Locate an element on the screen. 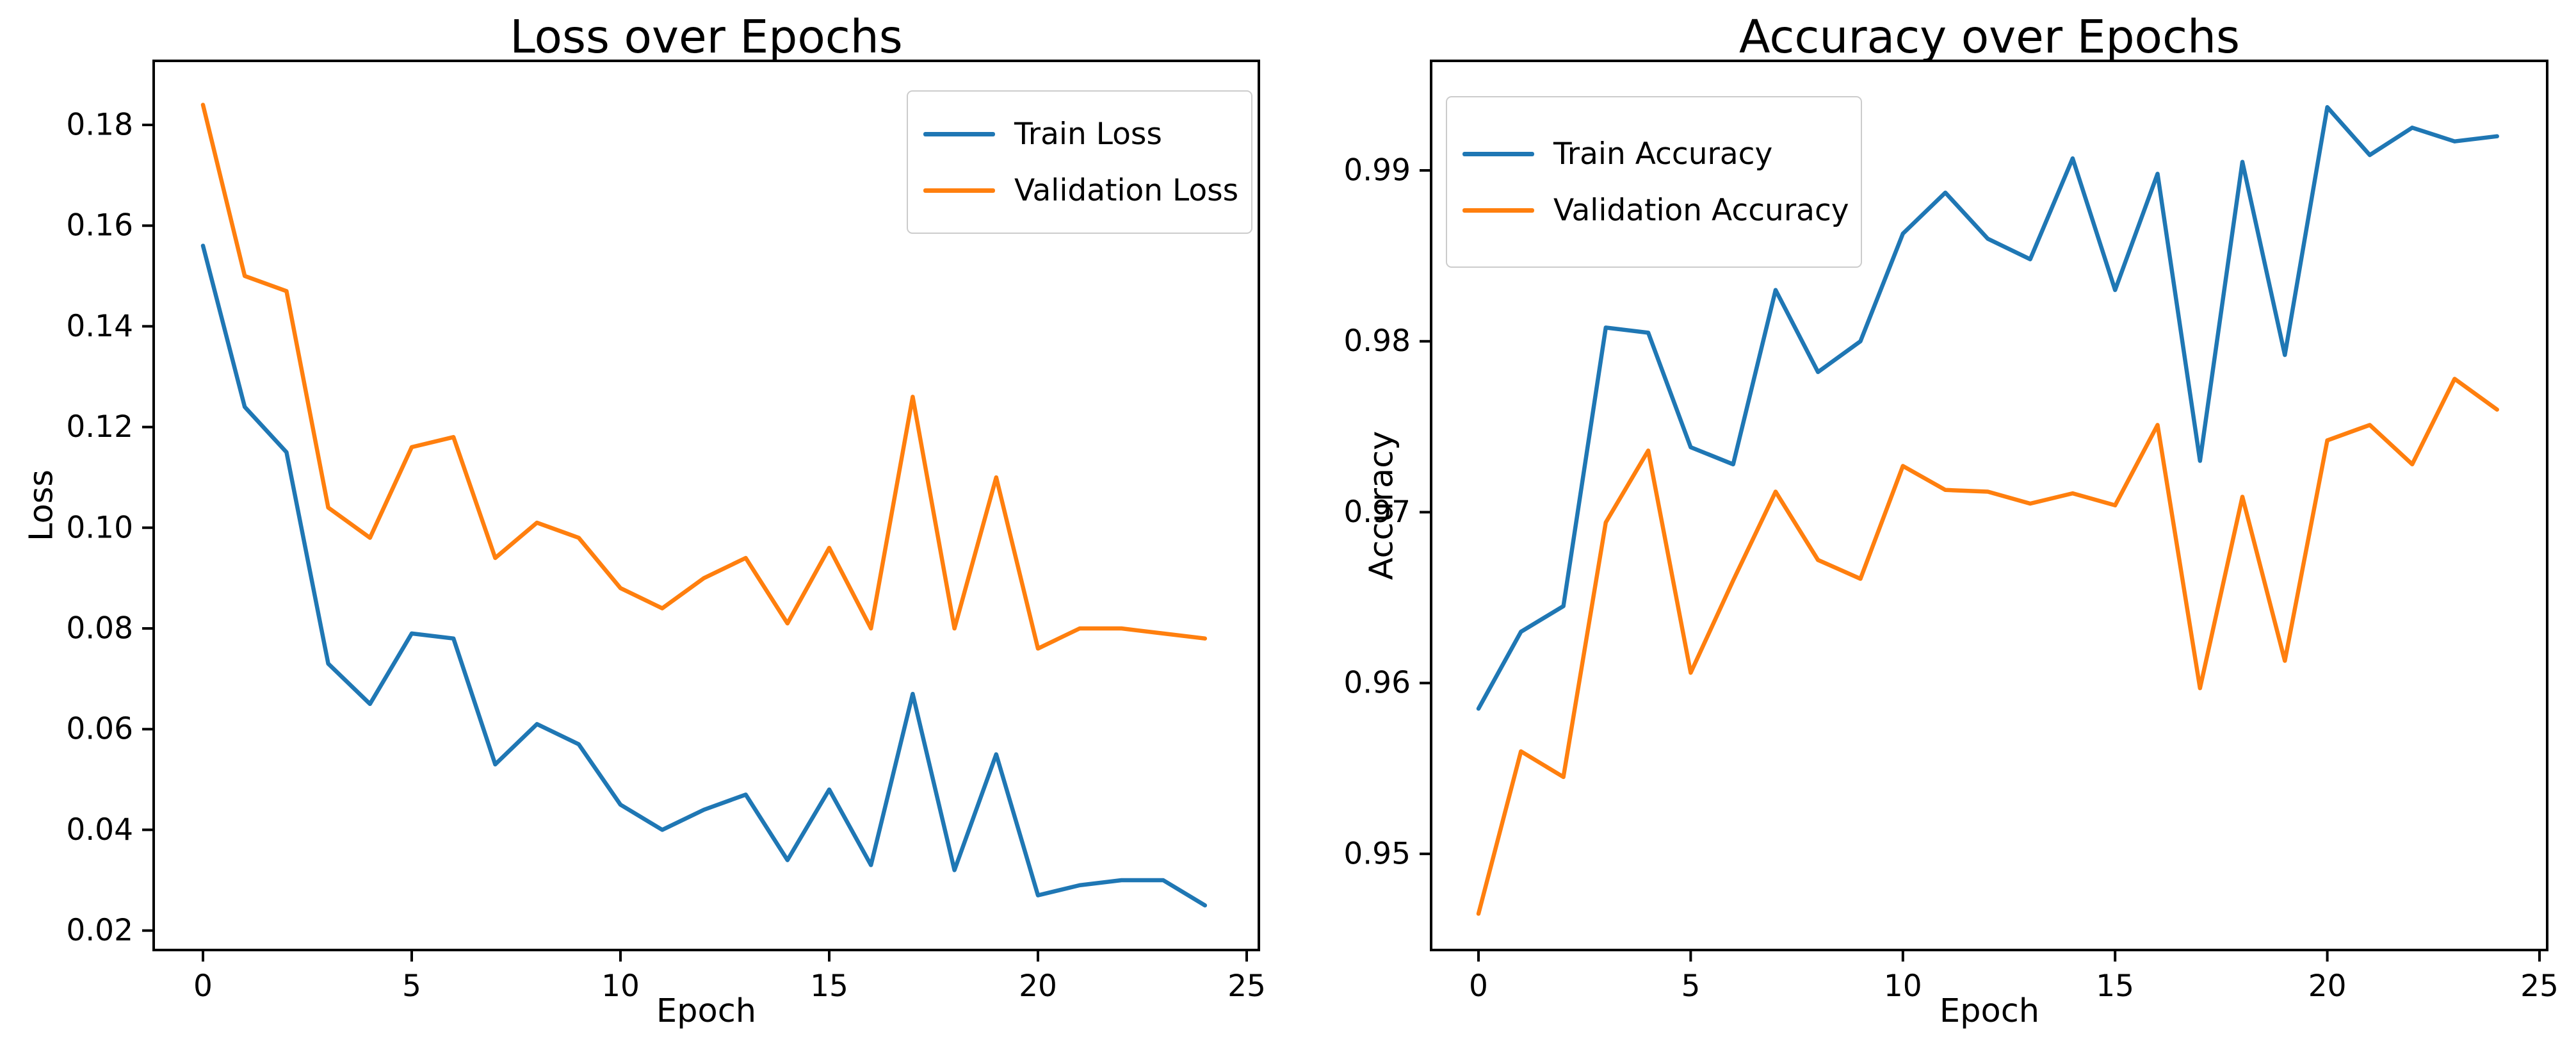 The height and width of the screenshot is (1057, 2576). loss-y-tick-label: 0.18 is located at coordinates (99, 125).